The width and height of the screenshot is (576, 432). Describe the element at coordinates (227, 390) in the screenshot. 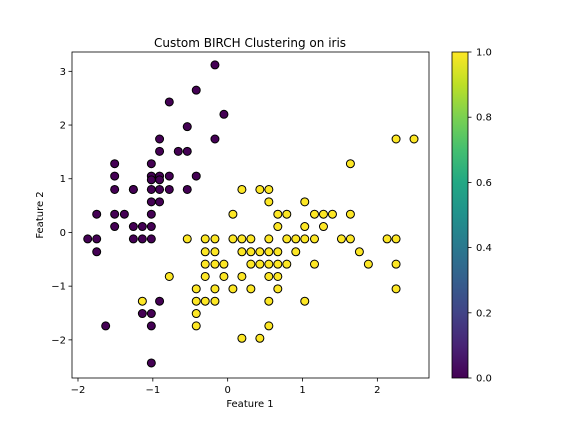

I see `x-tick-label: 0` at that location.